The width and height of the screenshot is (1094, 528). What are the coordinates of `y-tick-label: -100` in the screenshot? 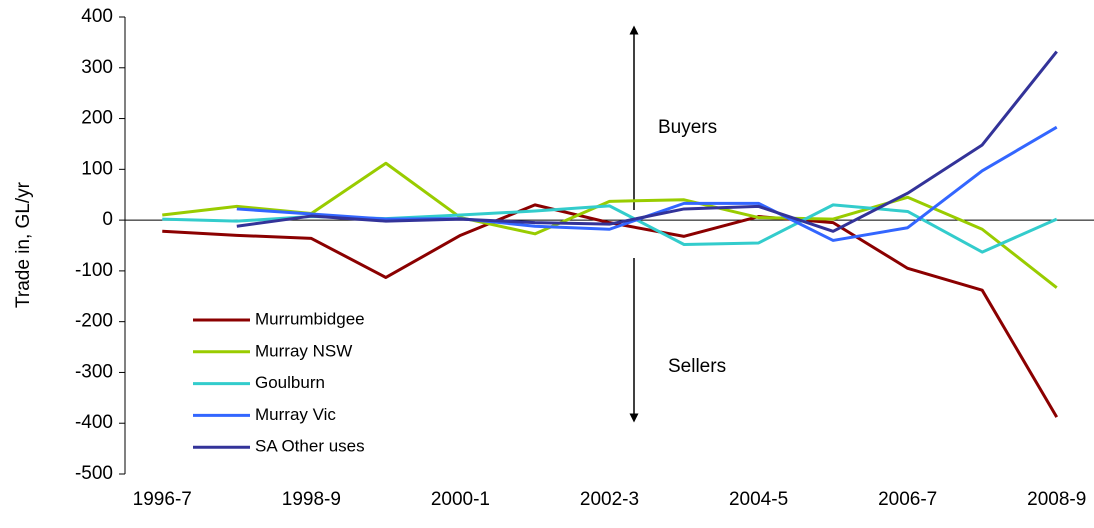 It's located at (94, 270).